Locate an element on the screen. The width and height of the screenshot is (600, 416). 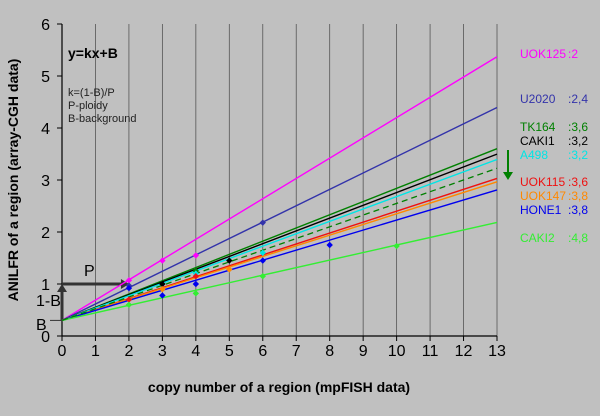
note-background: B-background is located at coordinates (102, 119).